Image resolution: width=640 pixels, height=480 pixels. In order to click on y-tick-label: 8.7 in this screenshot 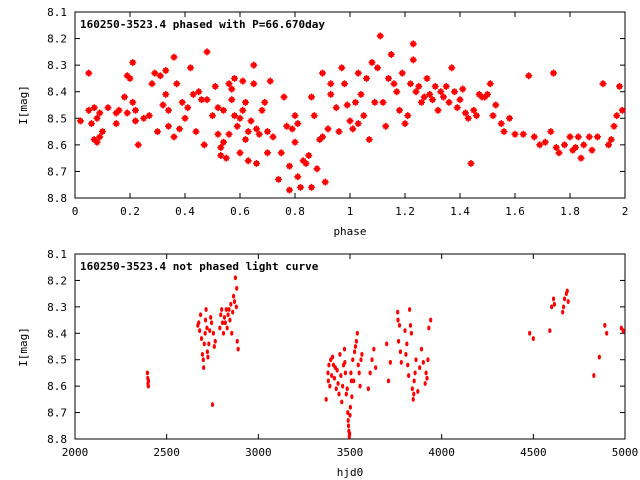, I will do `click(57, 171)`.